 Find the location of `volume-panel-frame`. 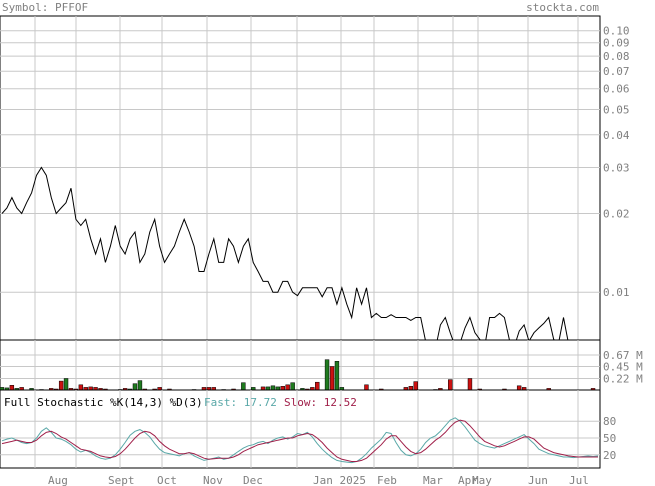

volume-panel-frame is located at coordinates (300, 365).